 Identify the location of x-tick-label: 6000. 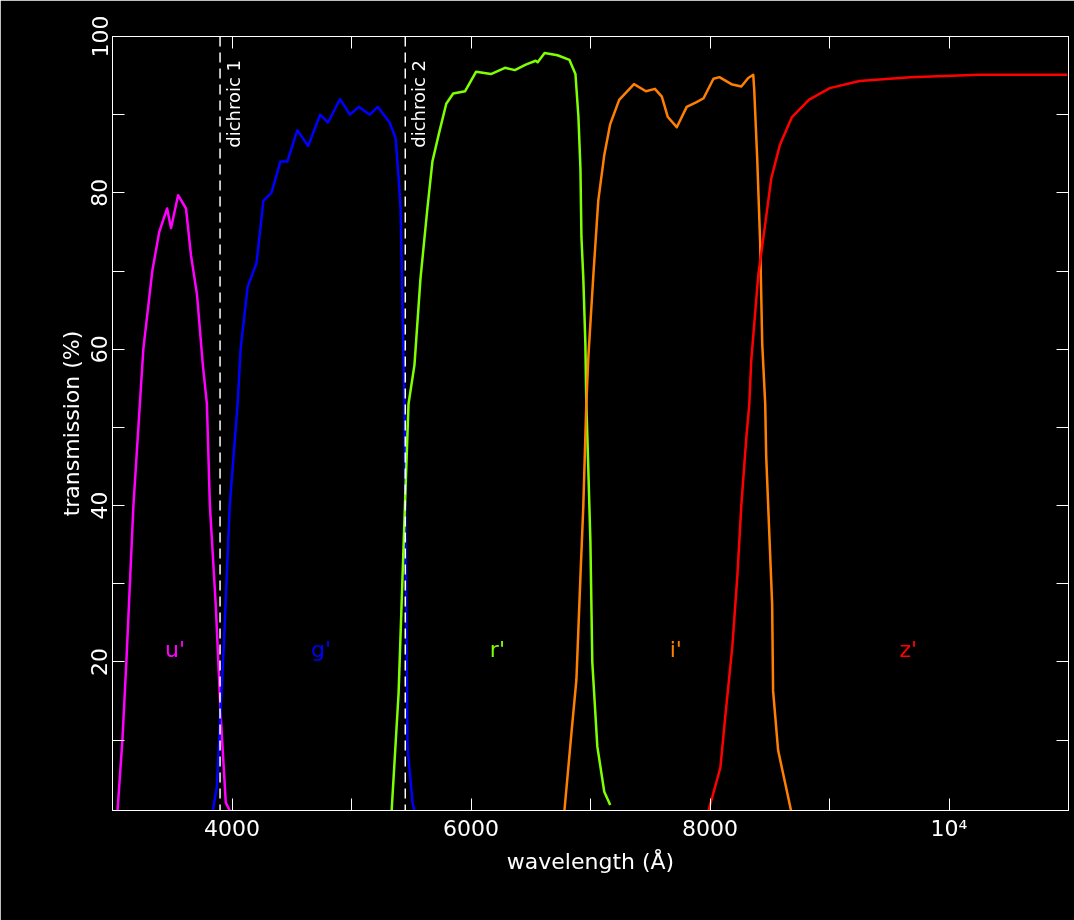
(471, 828).